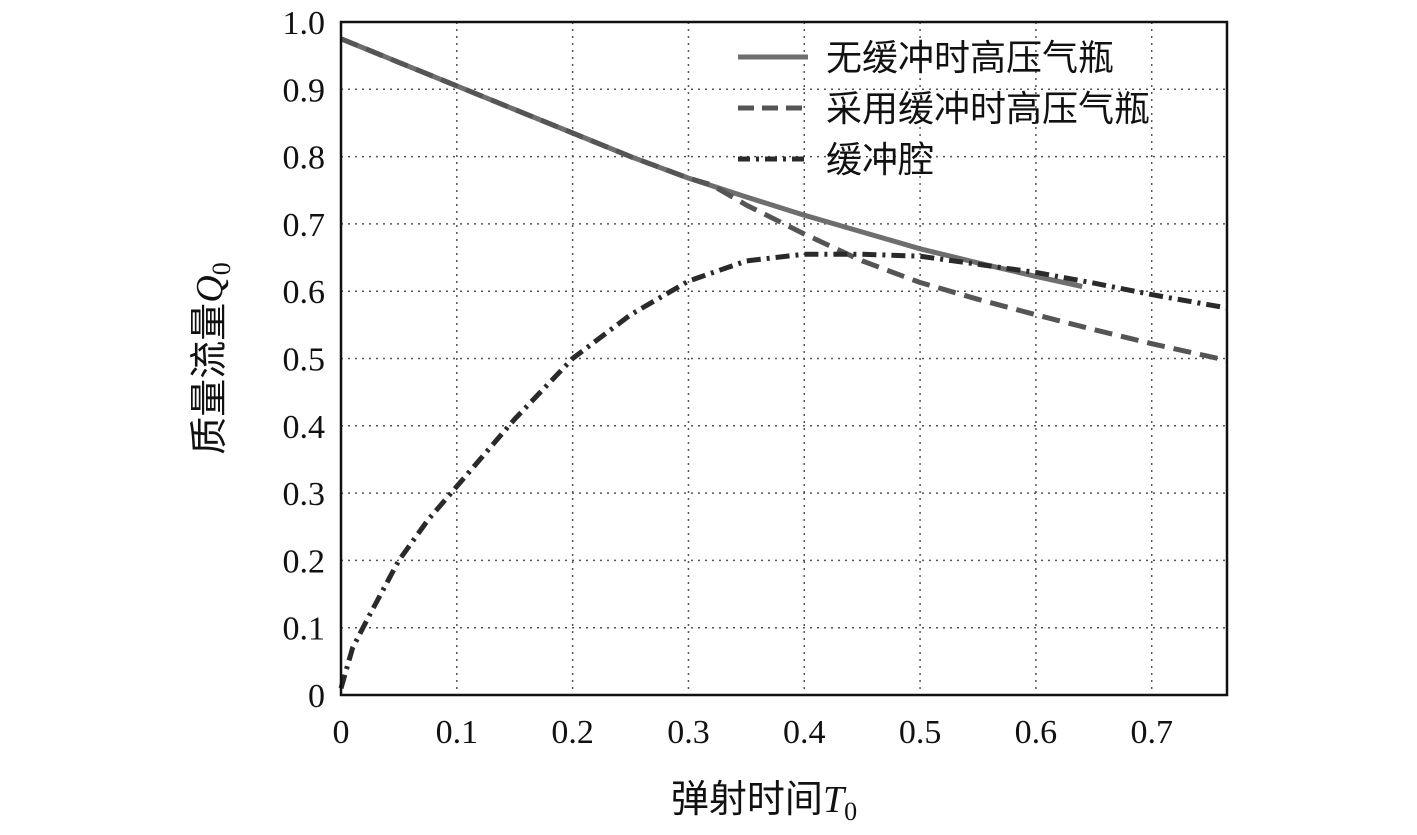 The height and width of the screenshot is (835, 1417). Describe the element at coordinates (572, 732) in the screenshot. I see `x-tick-label: 0.2` at that location.